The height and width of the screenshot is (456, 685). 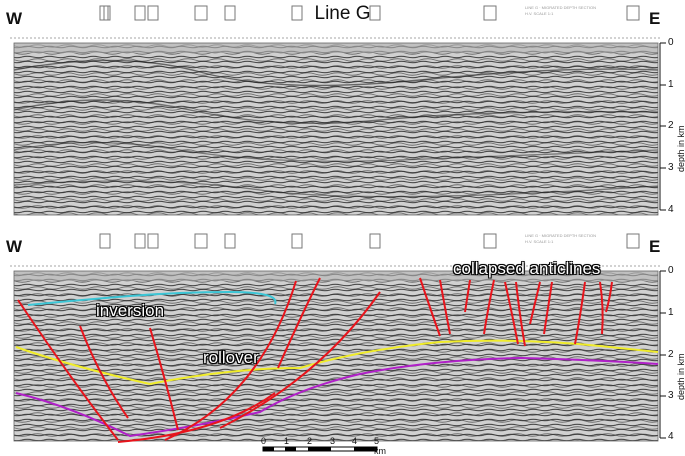 I want to click on top-header-marks, so click(x=369, y=13).